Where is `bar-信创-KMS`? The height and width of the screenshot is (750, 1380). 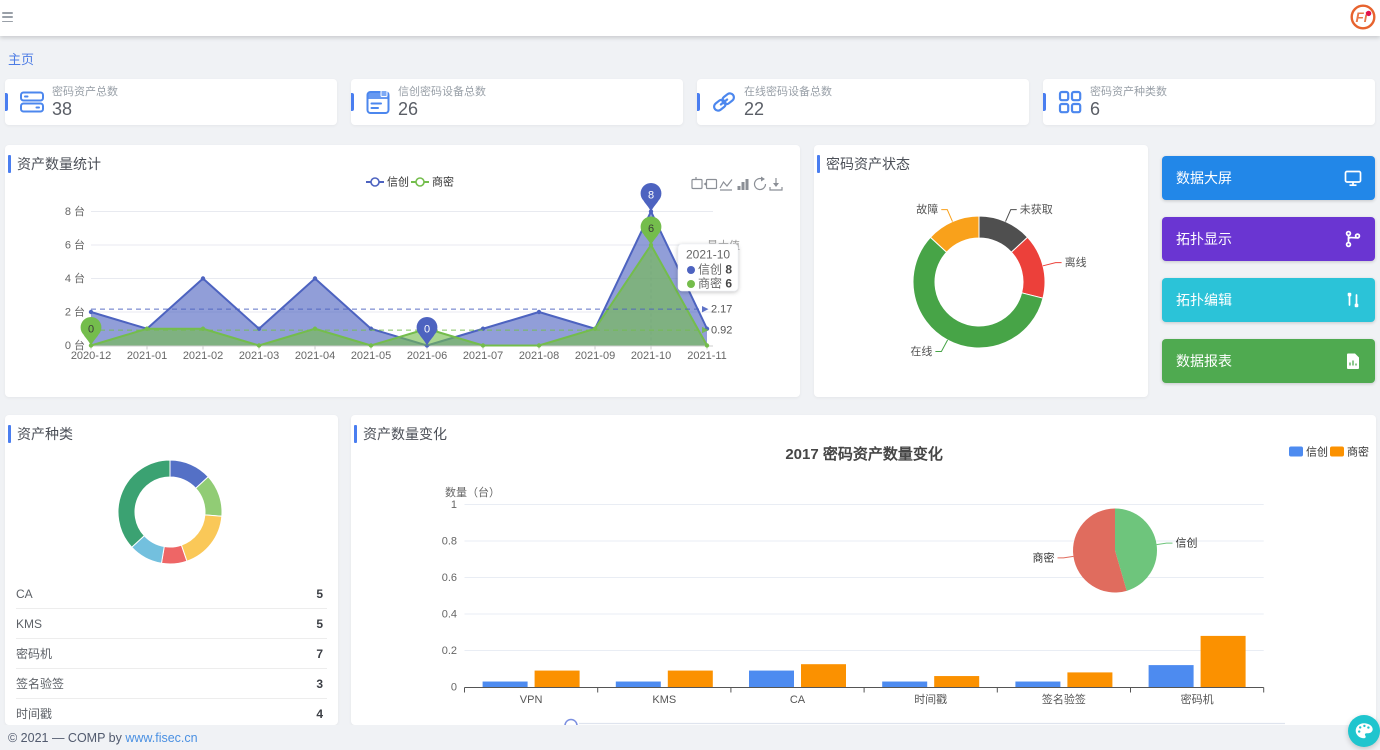
bar-信创-KMS is located at coordinates (638, 684).